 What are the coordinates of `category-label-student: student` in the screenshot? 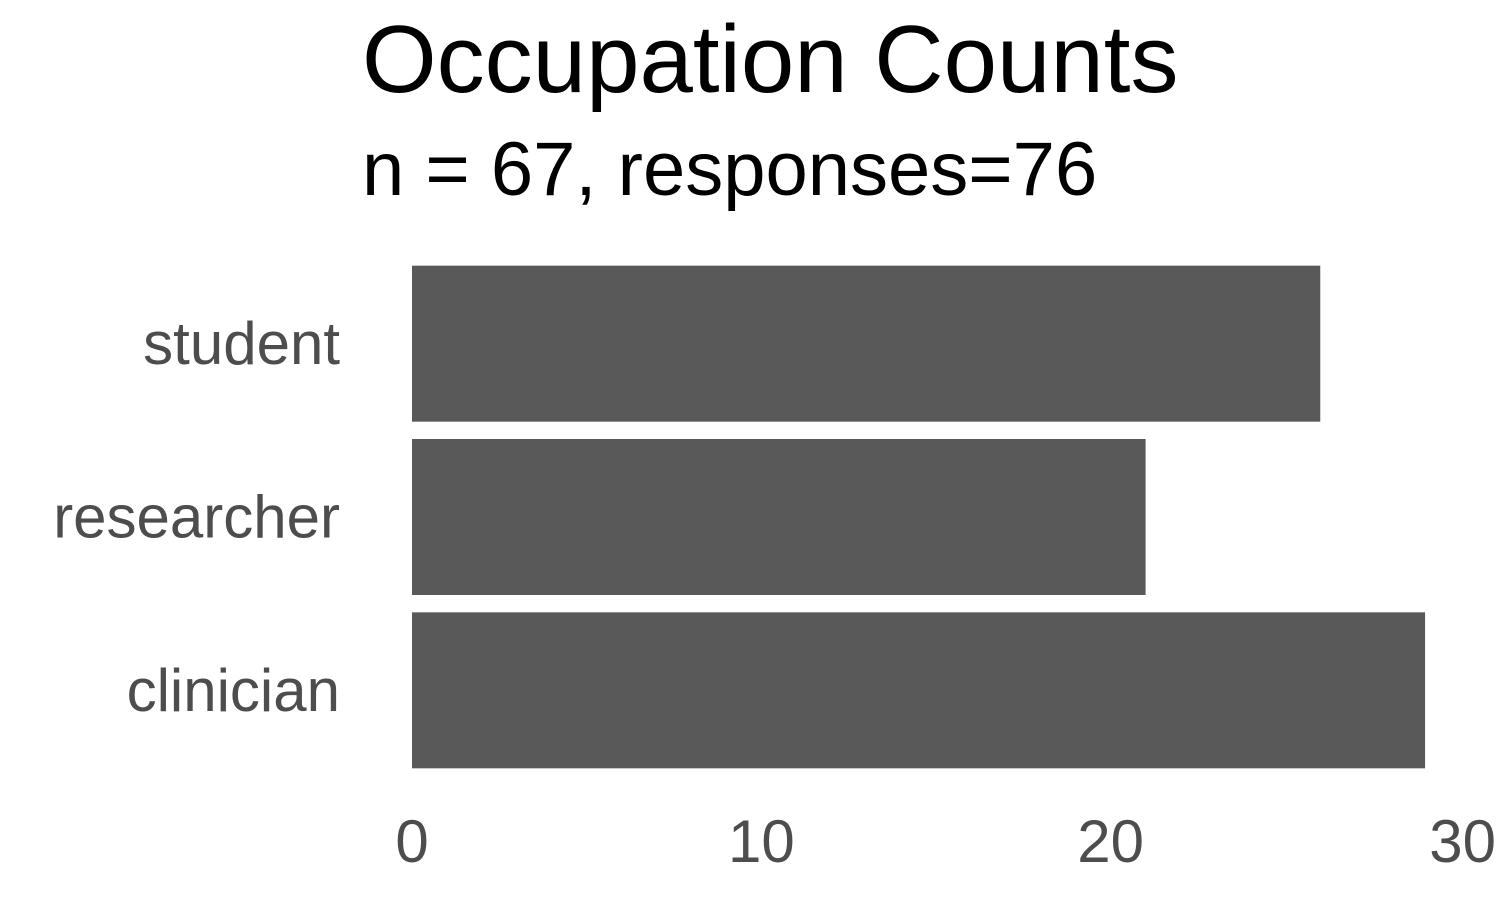 It's located at (241, 343).